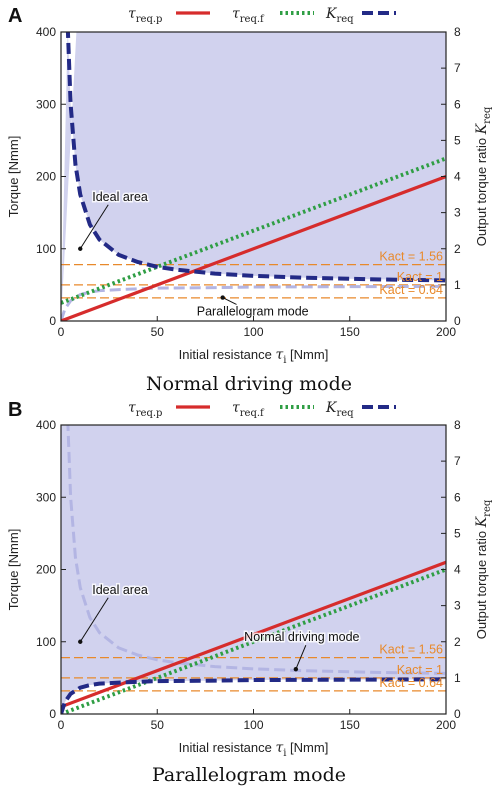 This screenshot has width=498, height=788. What do you see at coordinates (15, 410) in the screenshot?
I see `panel-letter: B` at bounding box center [15, 410].